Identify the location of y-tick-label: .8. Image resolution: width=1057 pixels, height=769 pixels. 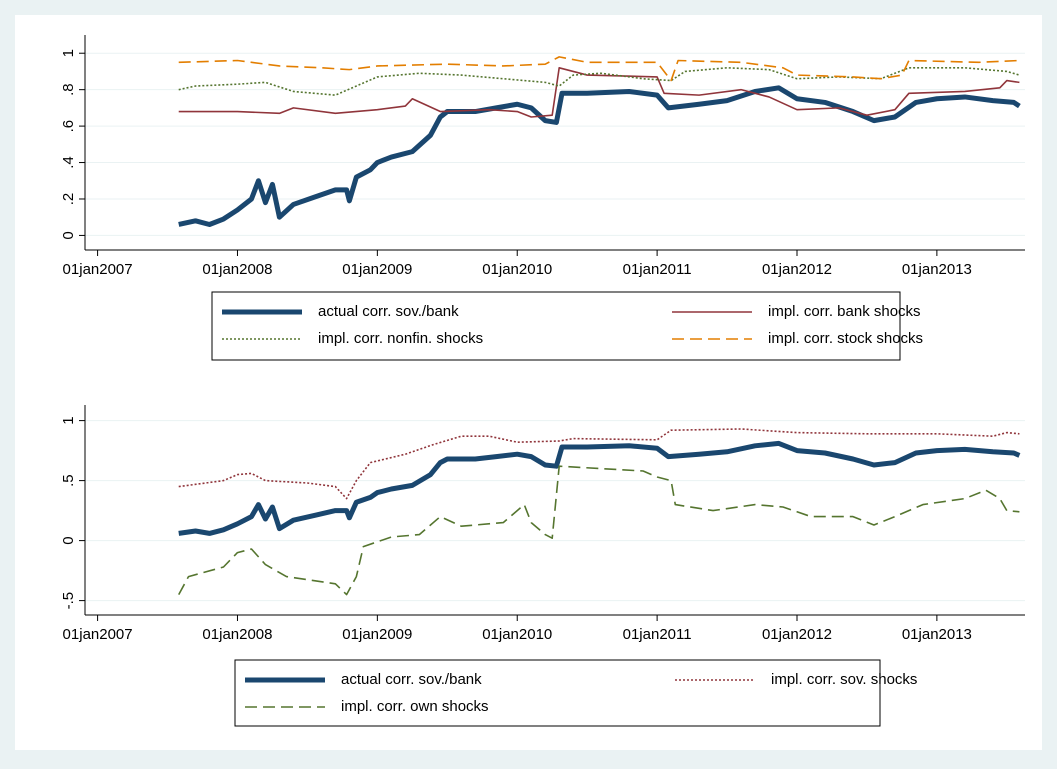
(68, 89).